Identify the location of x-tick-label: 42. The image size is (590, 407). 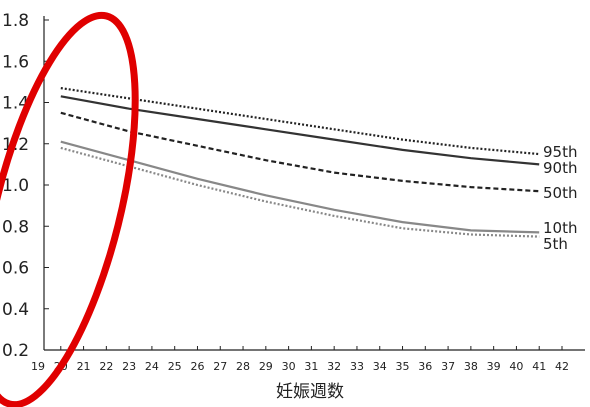
(562, 366).